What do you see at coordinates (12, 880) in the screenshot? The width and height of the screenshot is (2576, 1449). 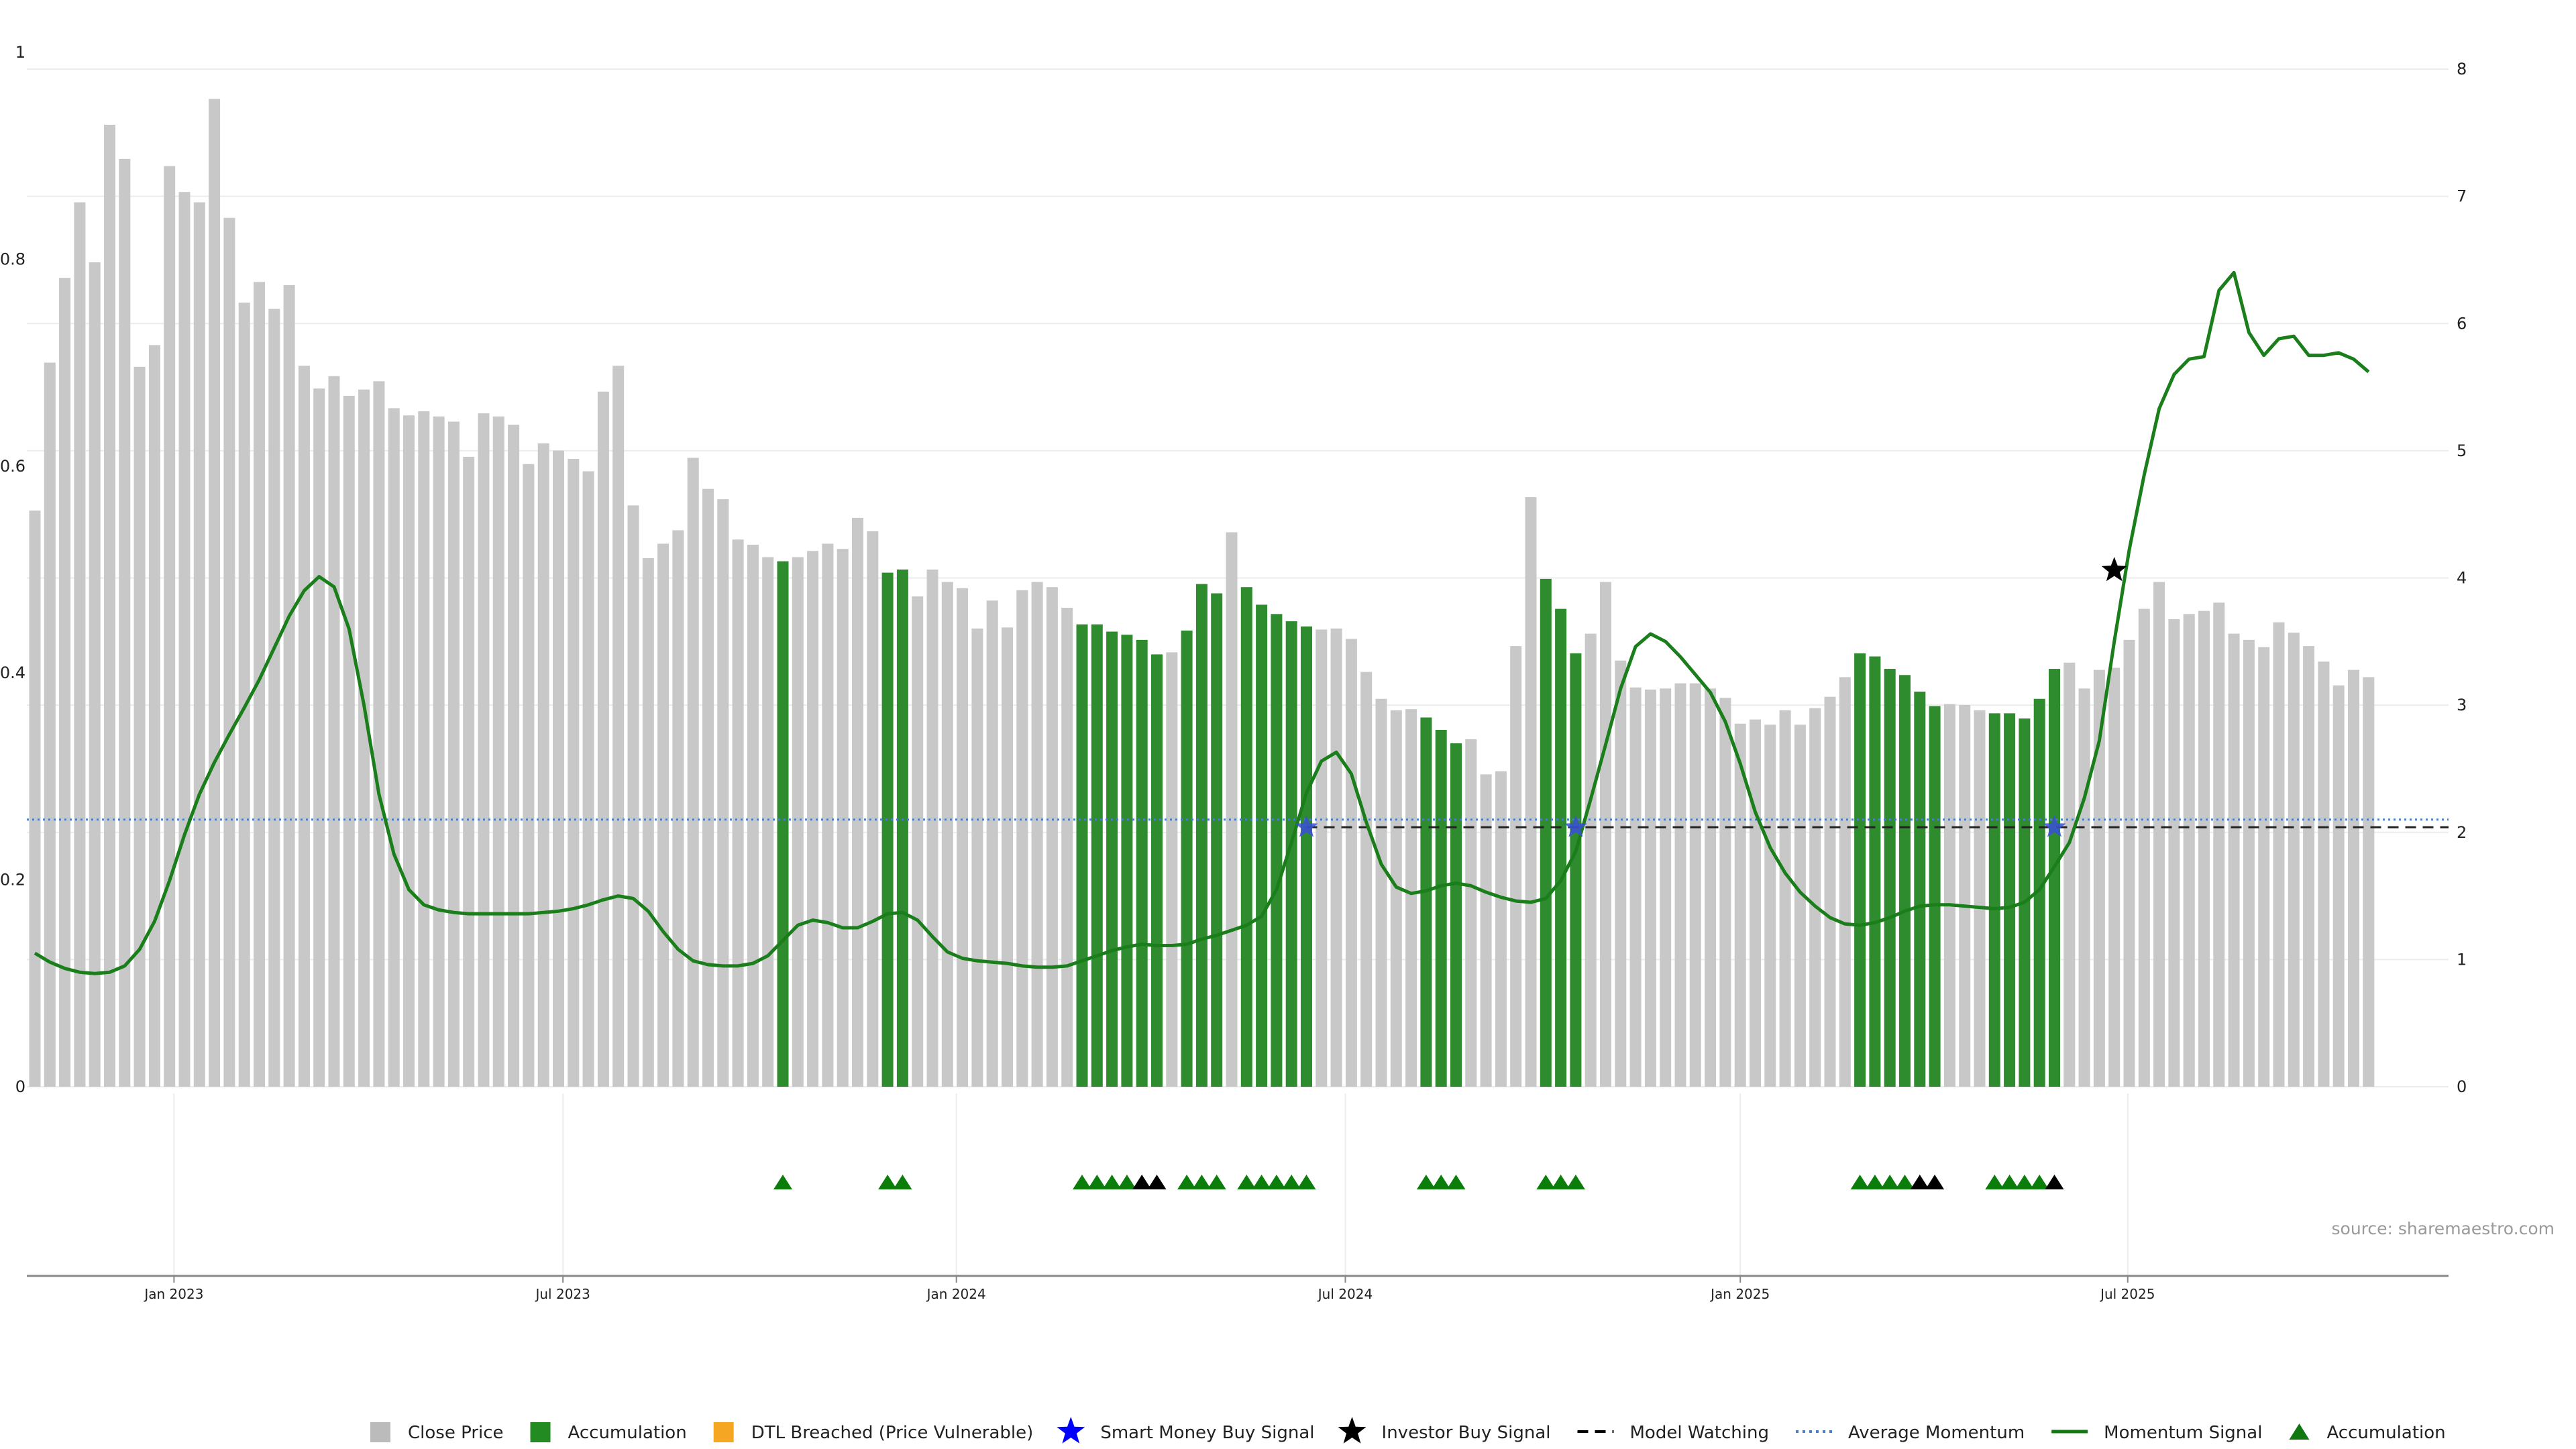 I see `y-left-tick-label: 0.2` at bounding box center [12, 880].